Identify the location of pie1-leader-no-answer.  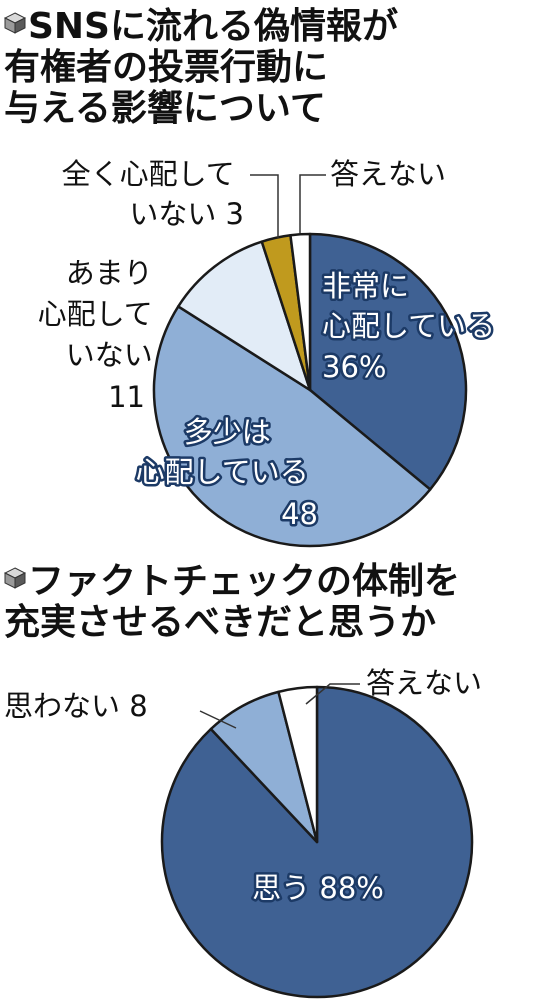
(312, 203).